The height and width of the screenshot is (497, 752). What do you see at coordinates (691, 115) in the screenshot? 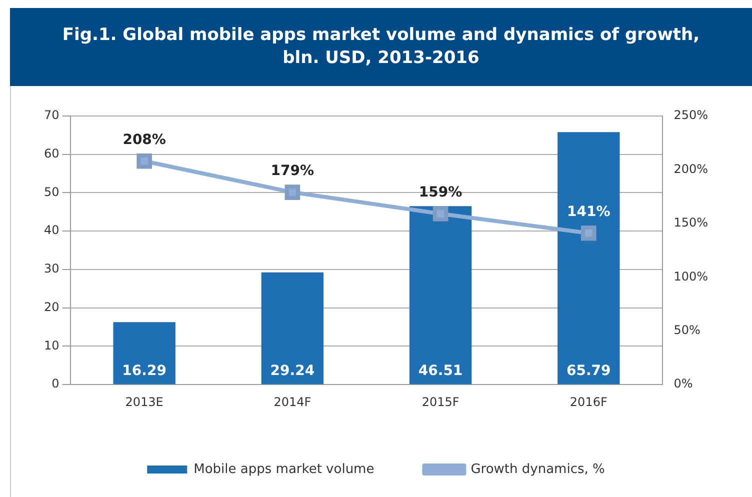
I see `y2-tick-label: 250%` at bounding box center [691, 115].